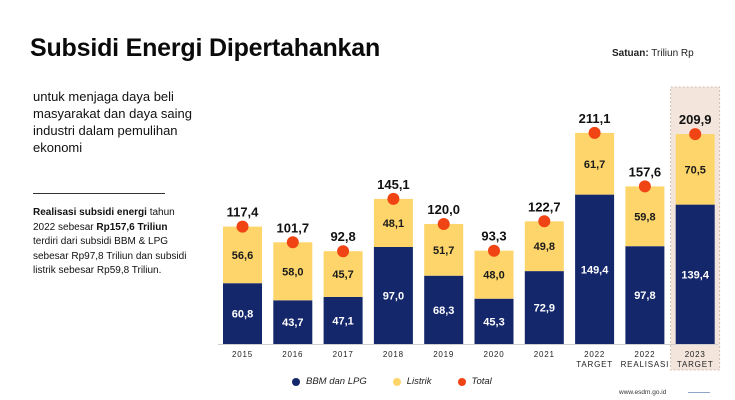 This screenshot has height=400, width=735. What do you see at coordinates (393, 184) in the screenshot?
I see `data-label-total: 145,1` at bounding box center [393, 184].